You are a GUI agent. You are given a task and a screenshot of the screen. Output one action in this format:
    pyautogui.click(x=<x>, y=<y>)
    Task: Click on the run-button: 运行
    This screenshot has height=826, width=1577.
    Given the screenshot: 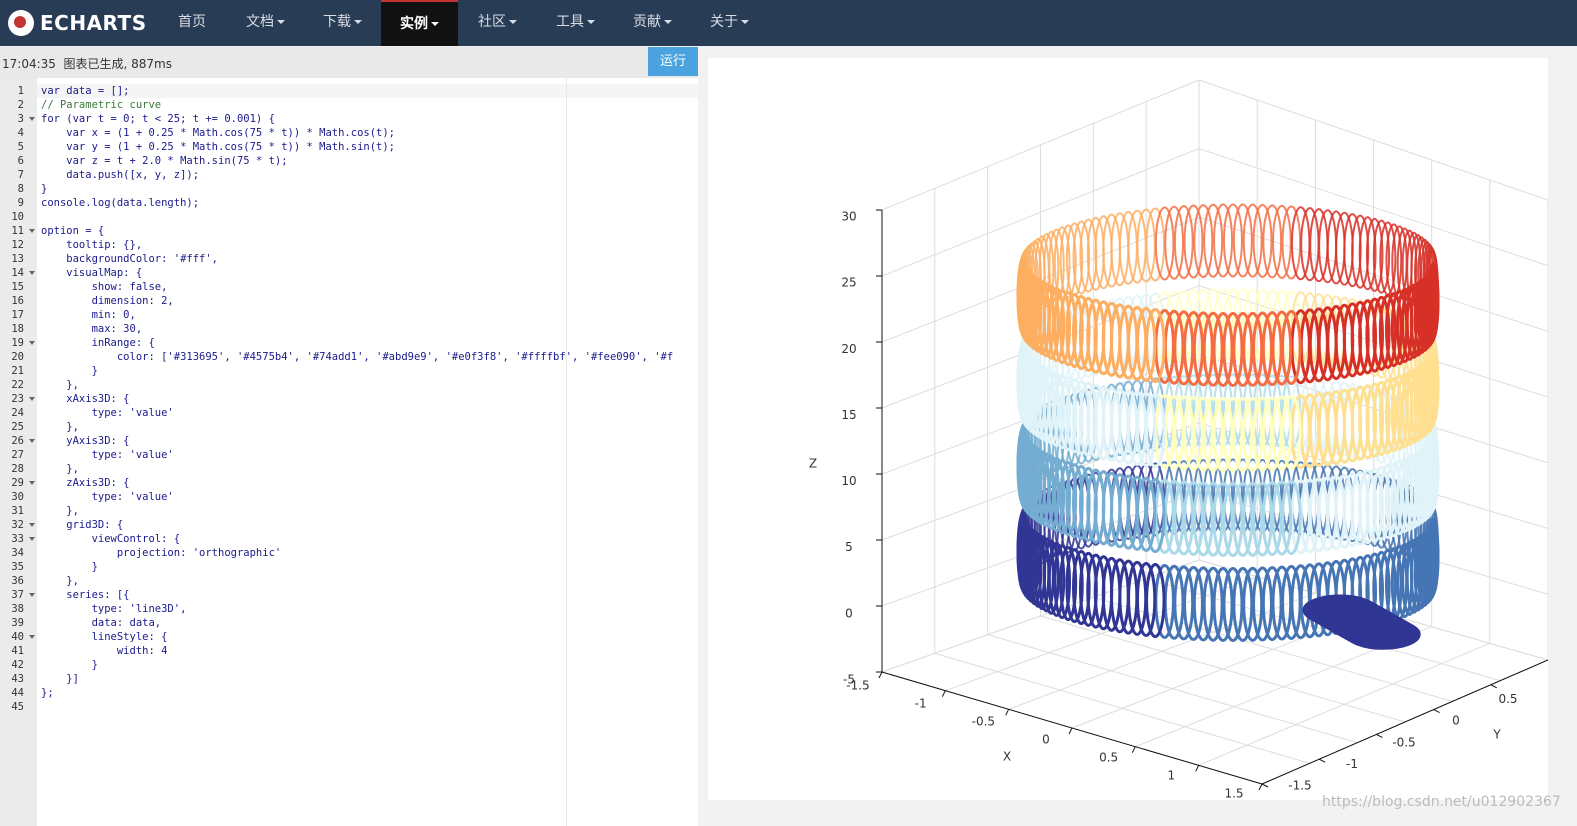 What is the action you would take?
    pyautogui.click(x=673, y=61)
    